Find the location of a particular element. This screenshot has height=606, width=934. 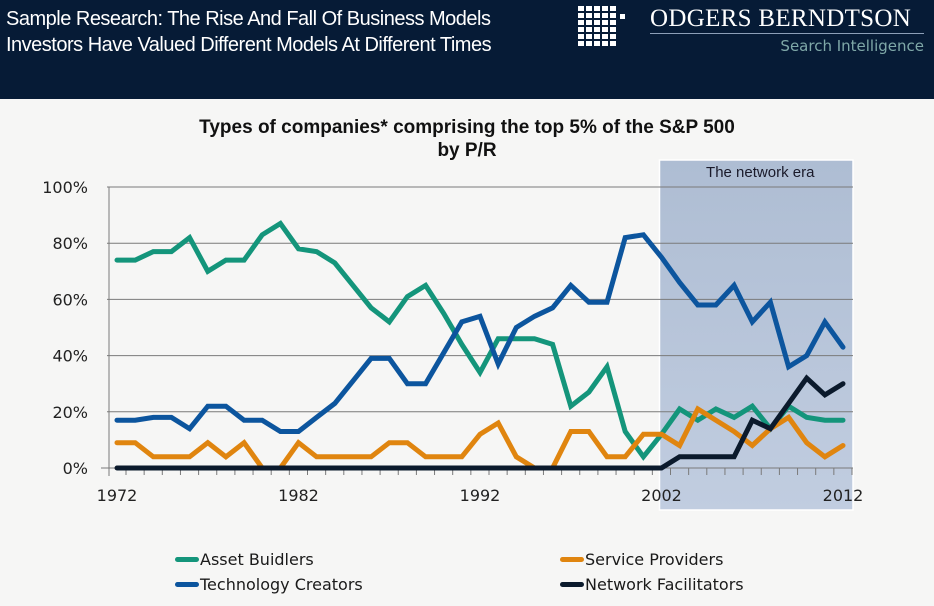

brand-divider is located at coordinates (787, 33).